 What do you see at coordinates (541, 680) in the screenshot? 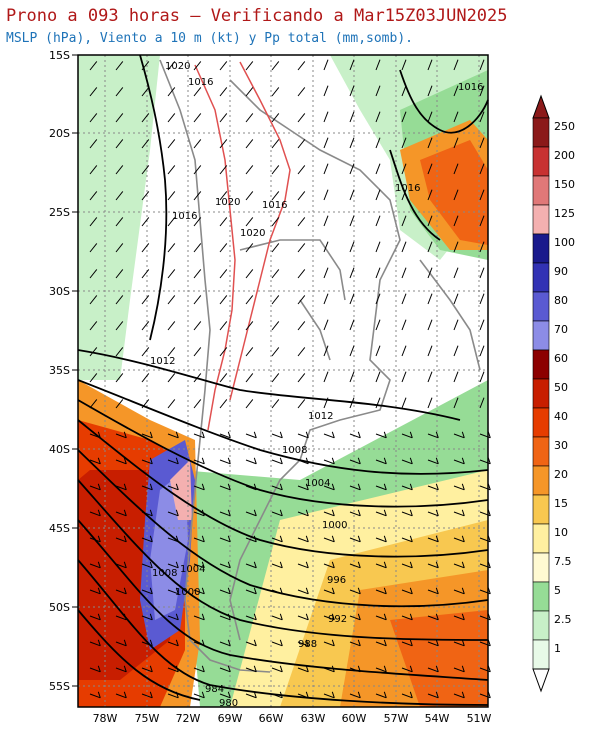
I see `colorbar-bottom-arrow` at bounding box center [541, 680].